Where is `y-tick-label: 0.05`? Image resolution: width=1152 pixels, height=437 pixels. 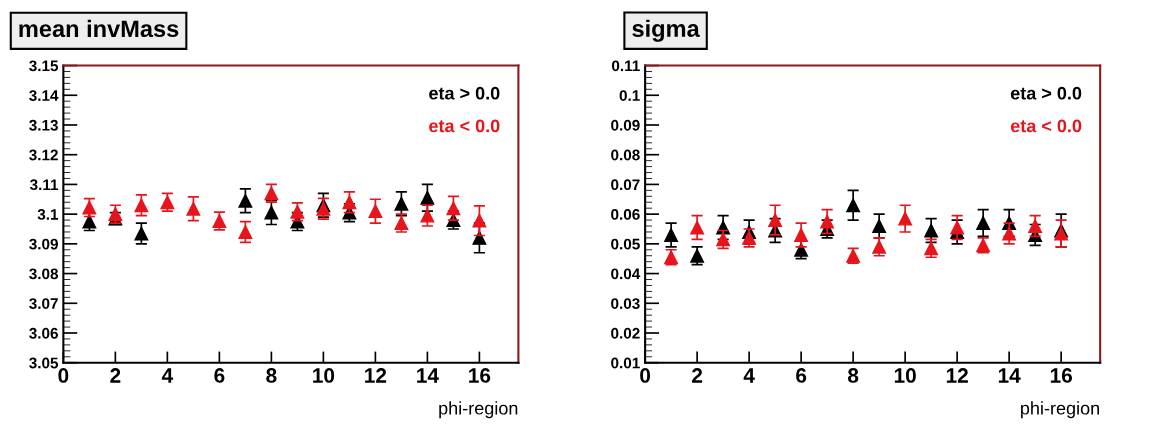 y-tick-label: 0.05 is located at coordinates (625, 244).